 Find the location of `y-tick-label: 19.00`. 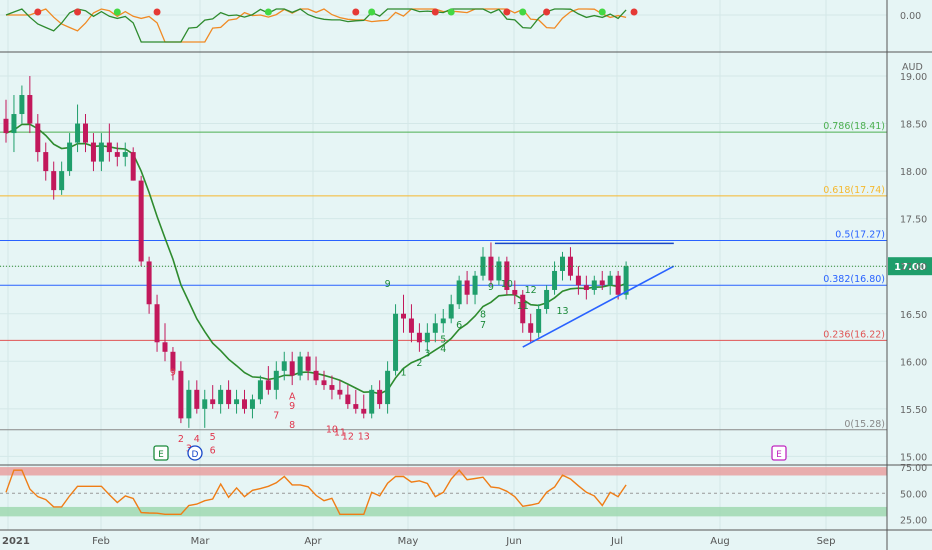

y-tick-label: 19.00 is located at coordinates (913, 77).